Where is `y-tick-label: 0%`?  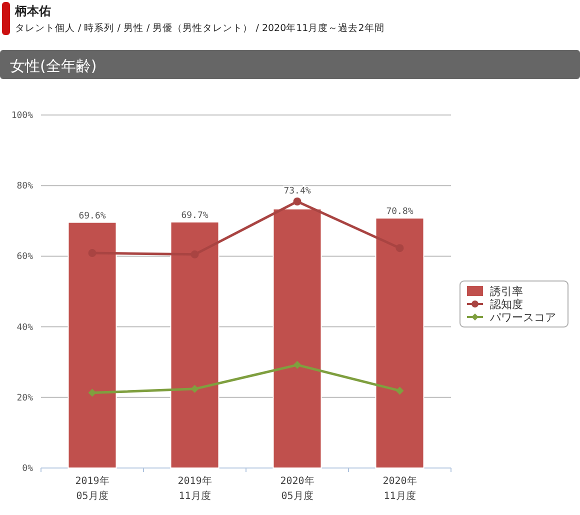
y-tick-label: 0% is located at coordinates (28, 469).